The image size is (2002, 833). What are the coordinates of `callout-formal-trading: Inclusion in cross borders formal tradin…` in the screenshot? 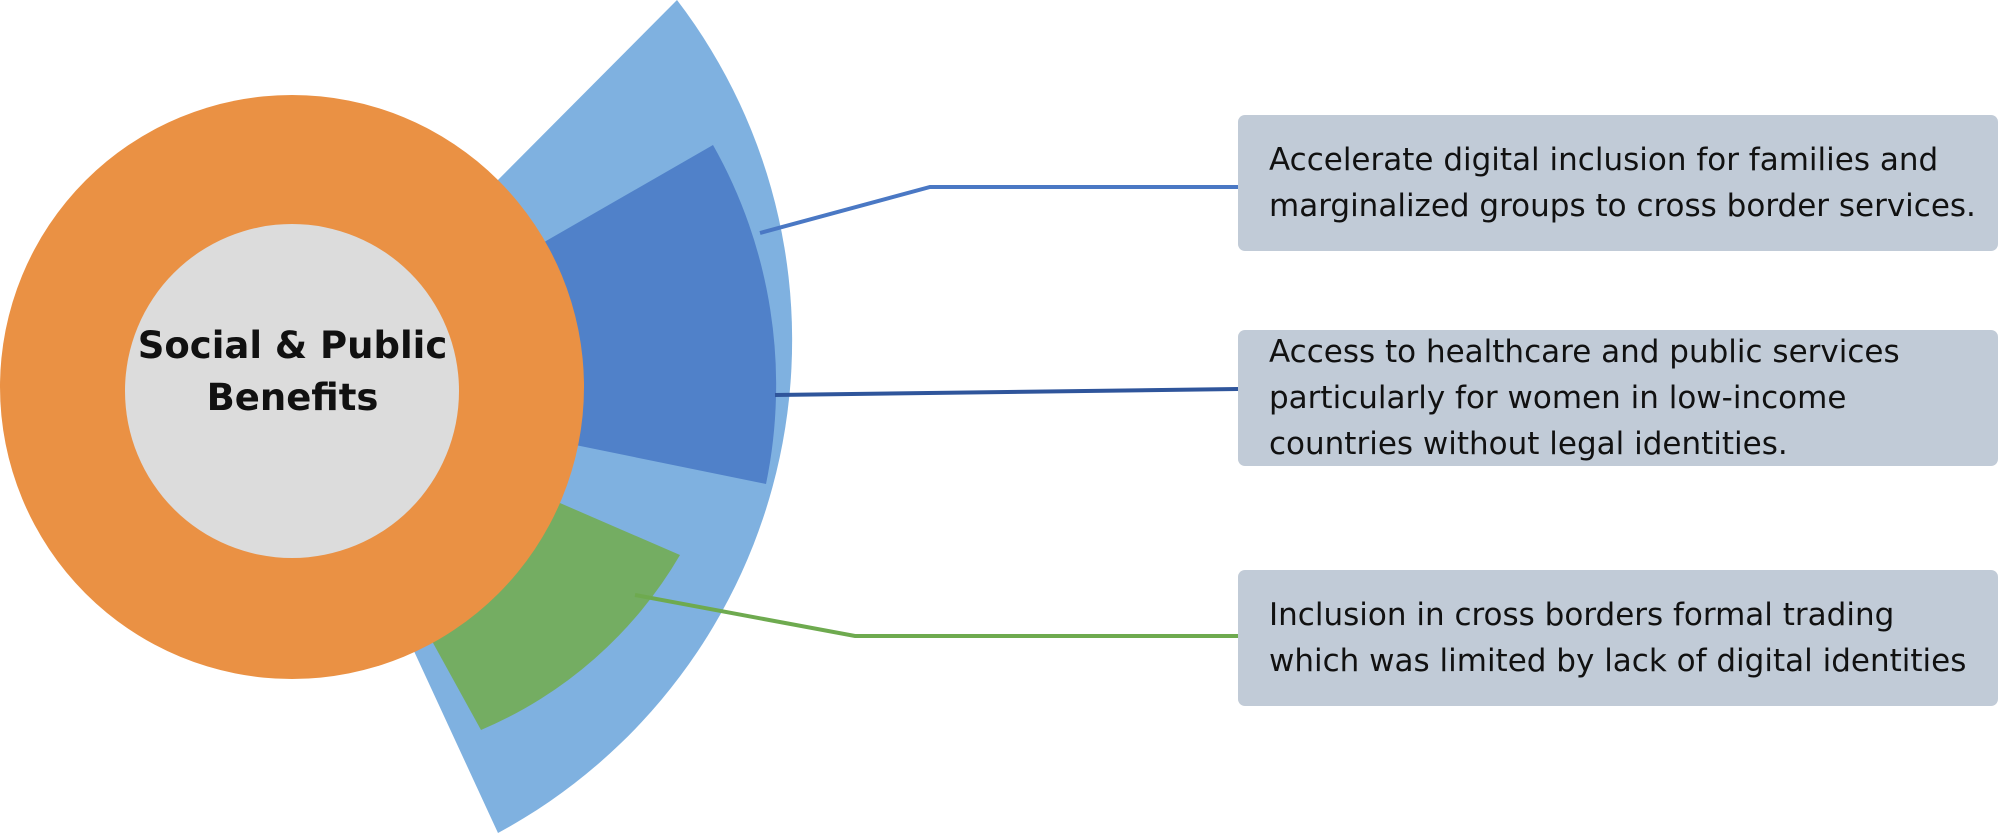 It's located at (1618, 638).